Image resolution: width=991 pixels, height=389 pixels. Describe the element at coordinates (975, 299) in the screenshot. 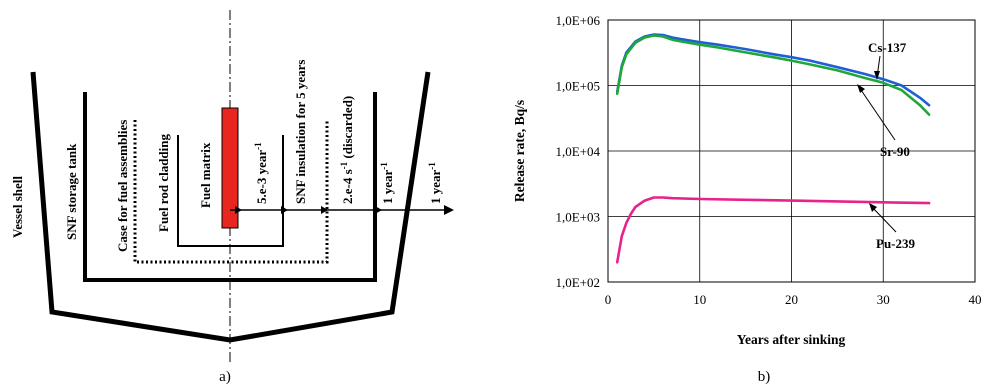

I see `x-tick-label: 40` at that location.